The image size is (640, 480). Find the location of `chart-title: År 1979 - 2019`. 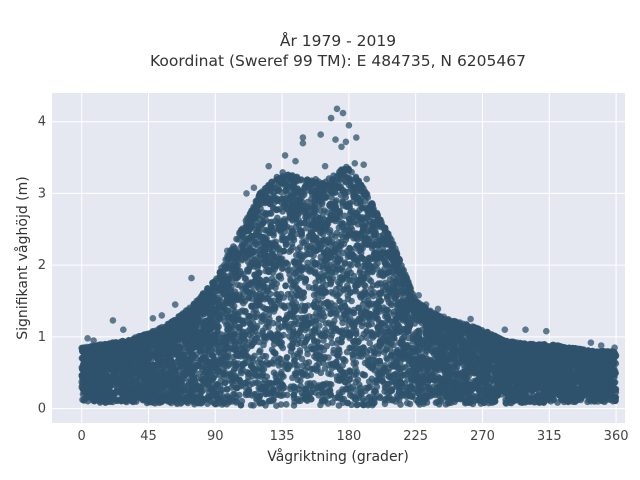

chart-title: År 1979 - 2019 is located at coordinates (338, 40).